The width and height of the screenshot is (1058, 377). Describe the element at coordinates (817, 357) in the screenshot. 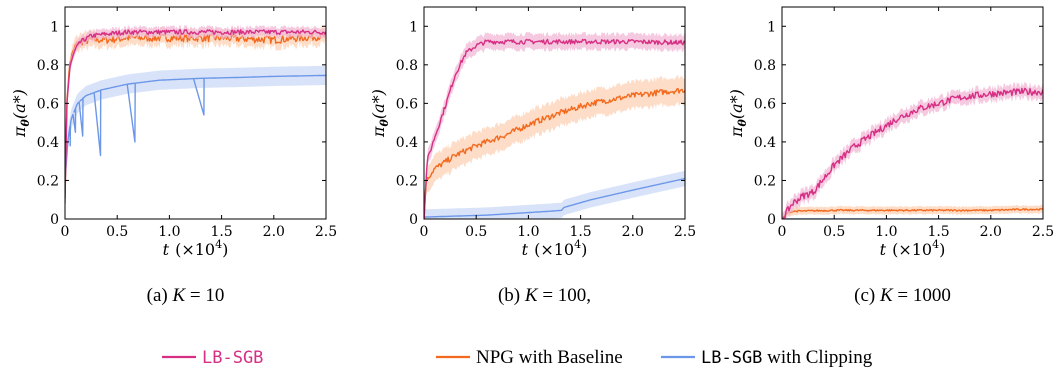

I see `legend-label-clip-rest: with Clipping` at that location.